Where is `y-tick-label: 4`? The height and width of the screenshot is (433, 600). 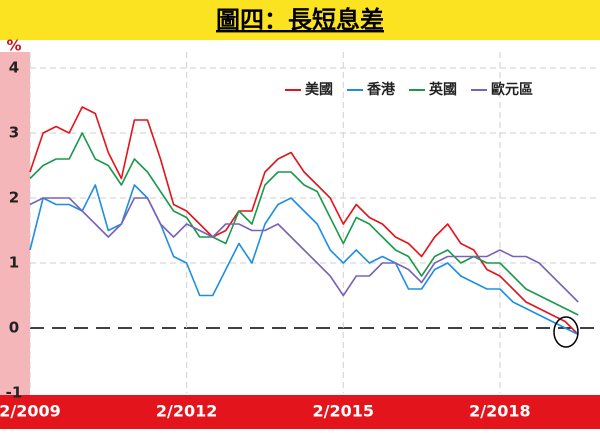
y-tick-label: 4 is located at coordinates (14, 68).